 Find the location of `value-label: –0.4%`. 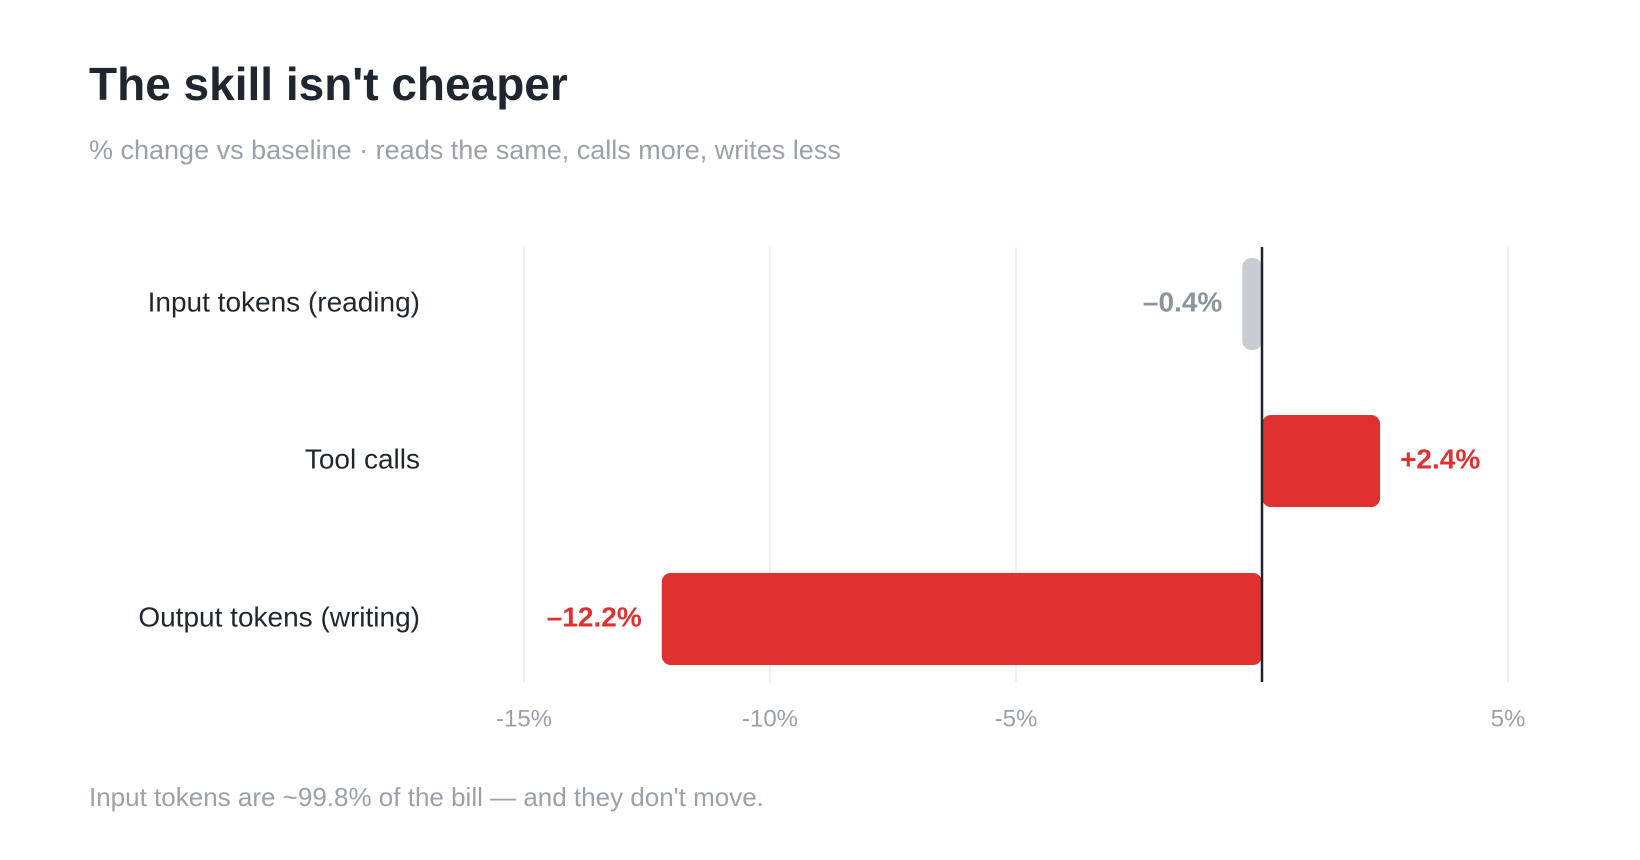

value-label: –0.4% is located at coordinates (1182, 301).